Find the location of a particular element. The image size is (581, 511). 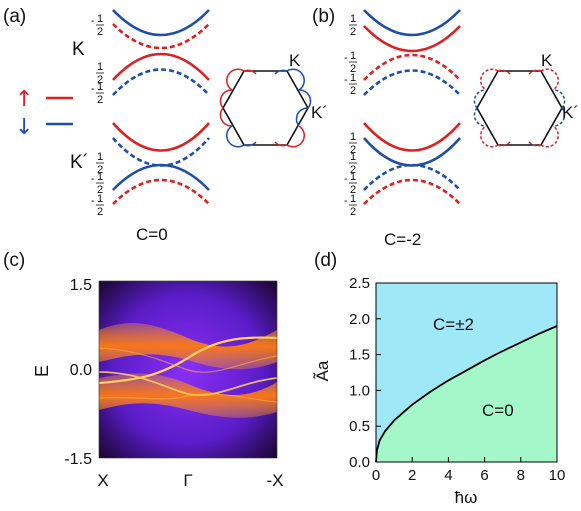

chern-number-a: C=0 is located at coordinates (152, 234).